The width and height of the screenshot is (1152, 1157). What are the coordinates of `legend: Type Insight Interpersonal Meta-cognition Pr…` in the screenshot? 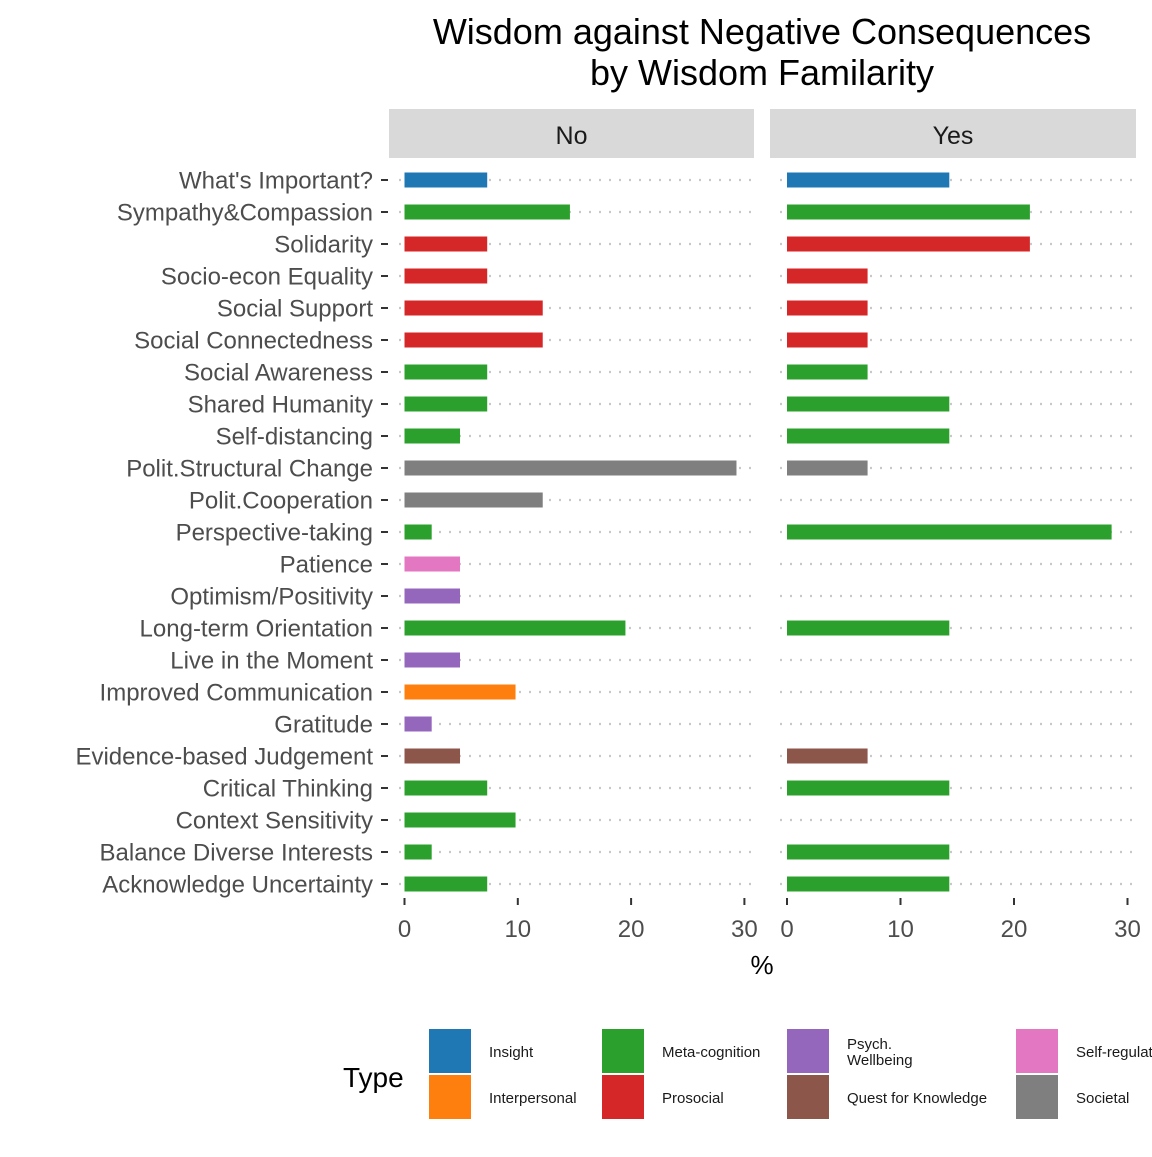 It's located at (747, 1074).